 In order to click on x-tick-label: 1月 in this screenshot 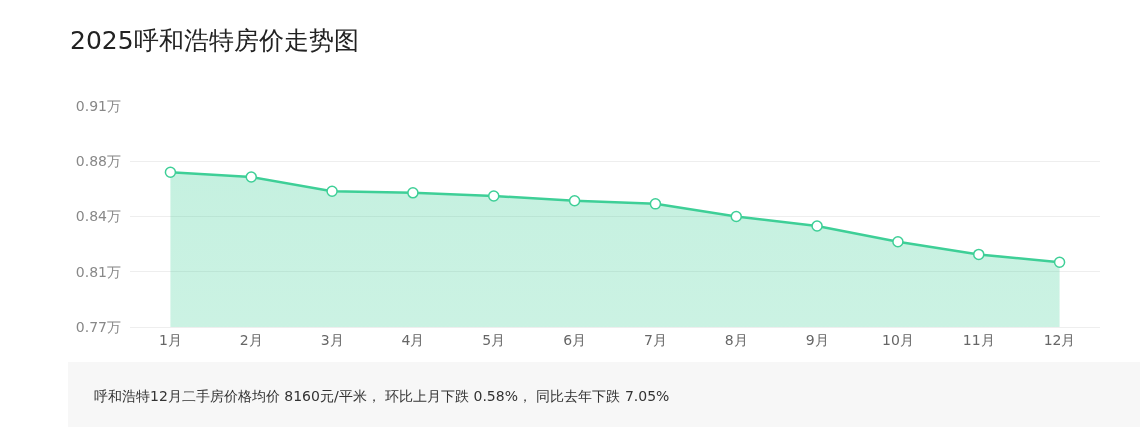, I will do `click(170, 339)`.